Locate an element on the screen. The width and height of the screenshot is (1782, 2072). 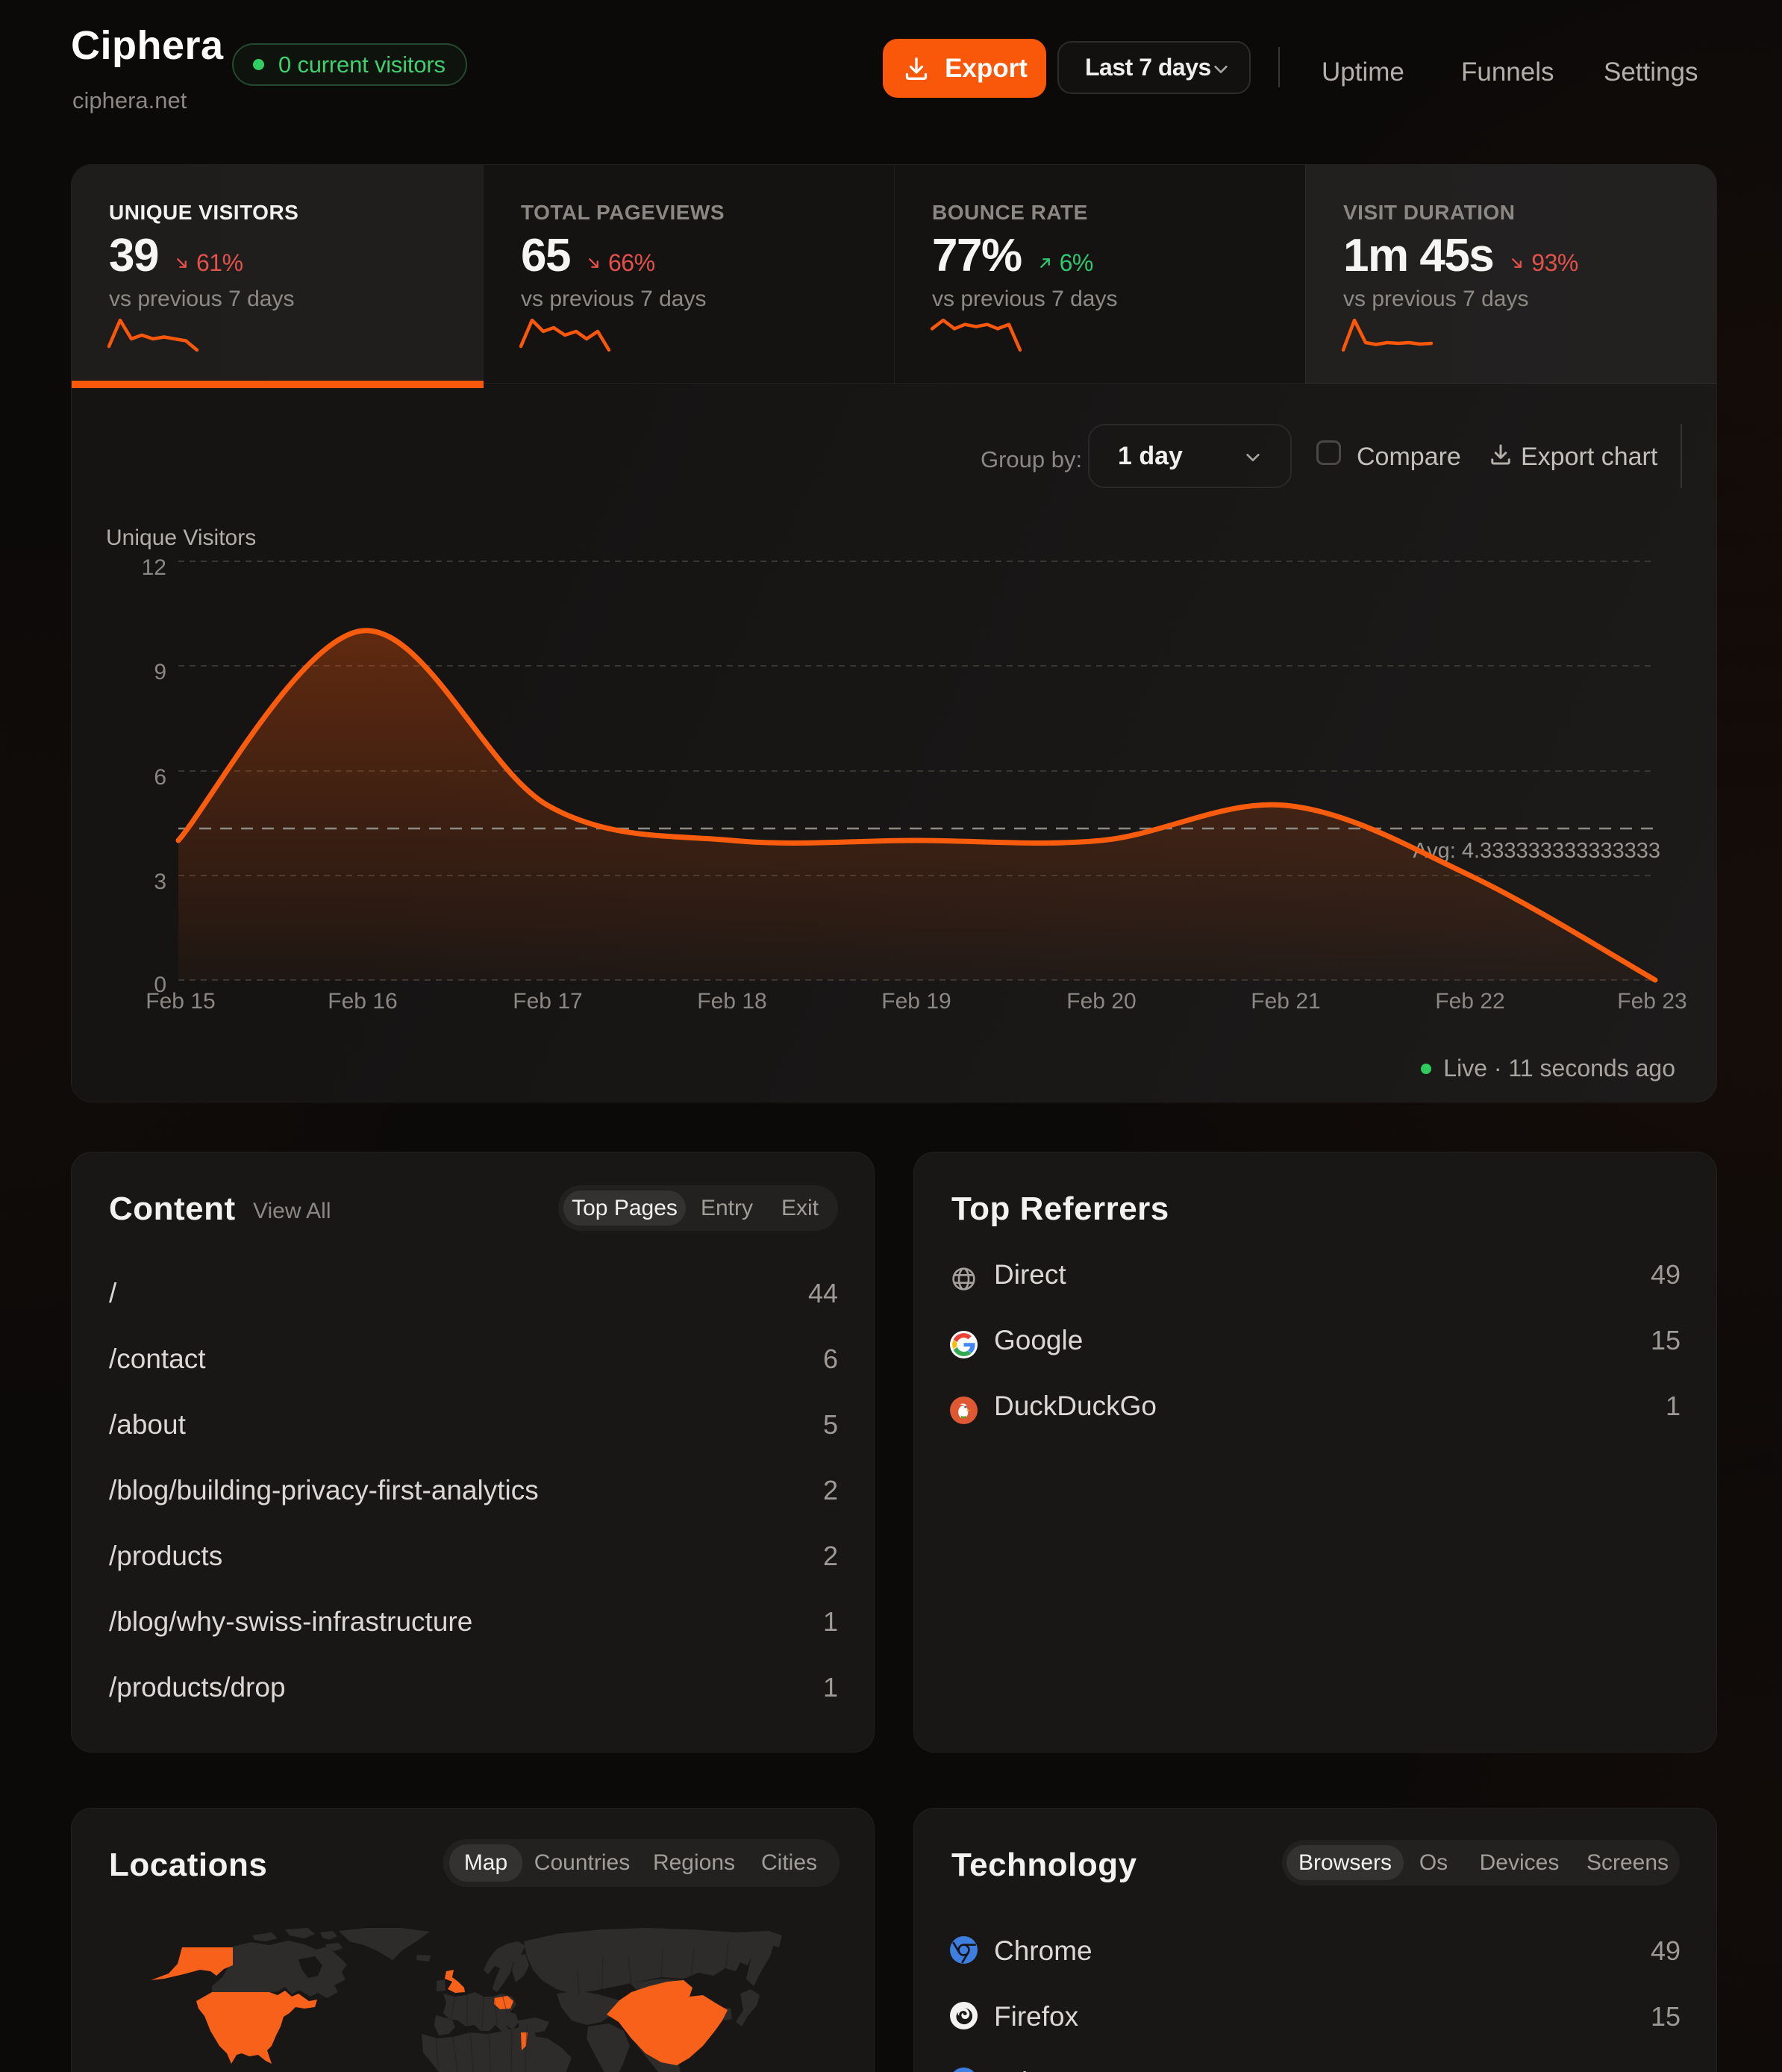
svg-text: Feb 18 is located at coordinates (731, 1001).